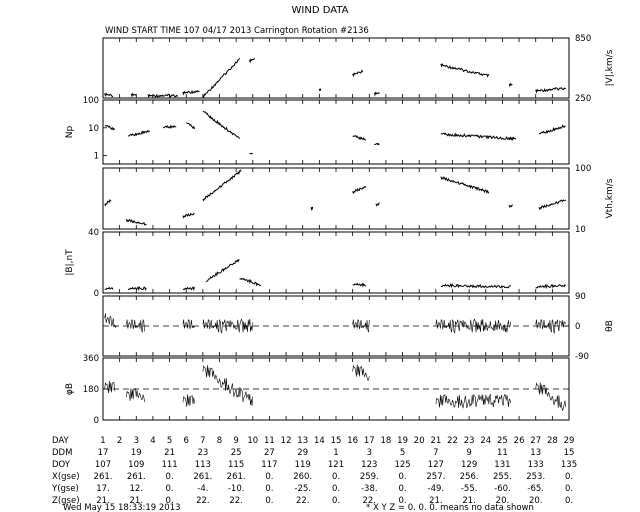 Image resolution: width=640 pixels, height=512 pixels. What do you see at coordinates (70, 389) in the screenshot?
I see `y-axis-label: φB` at bounding box center [70, 389].